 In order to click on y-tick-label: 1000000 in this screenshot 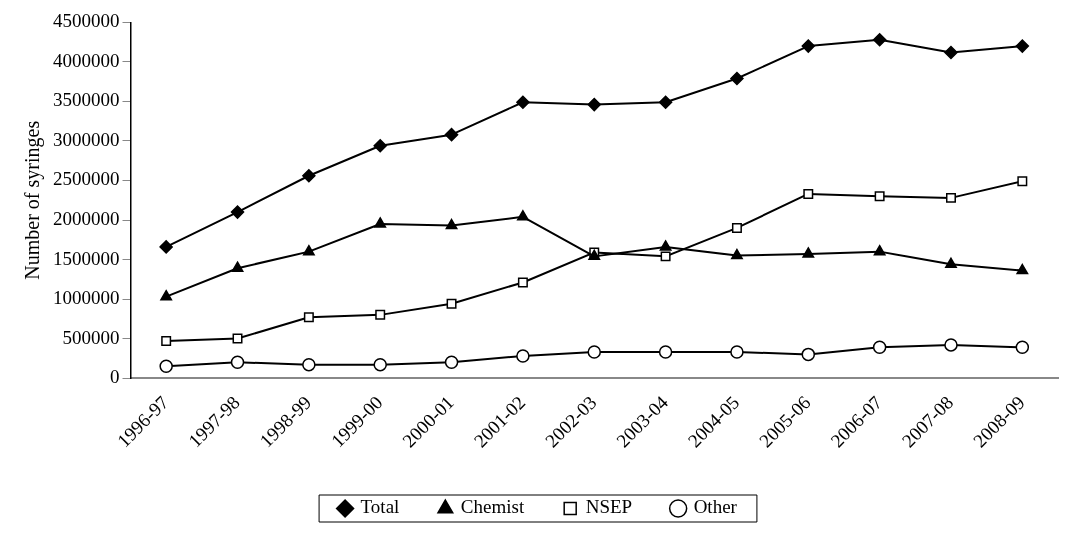, I will do `click(86, 298)`.